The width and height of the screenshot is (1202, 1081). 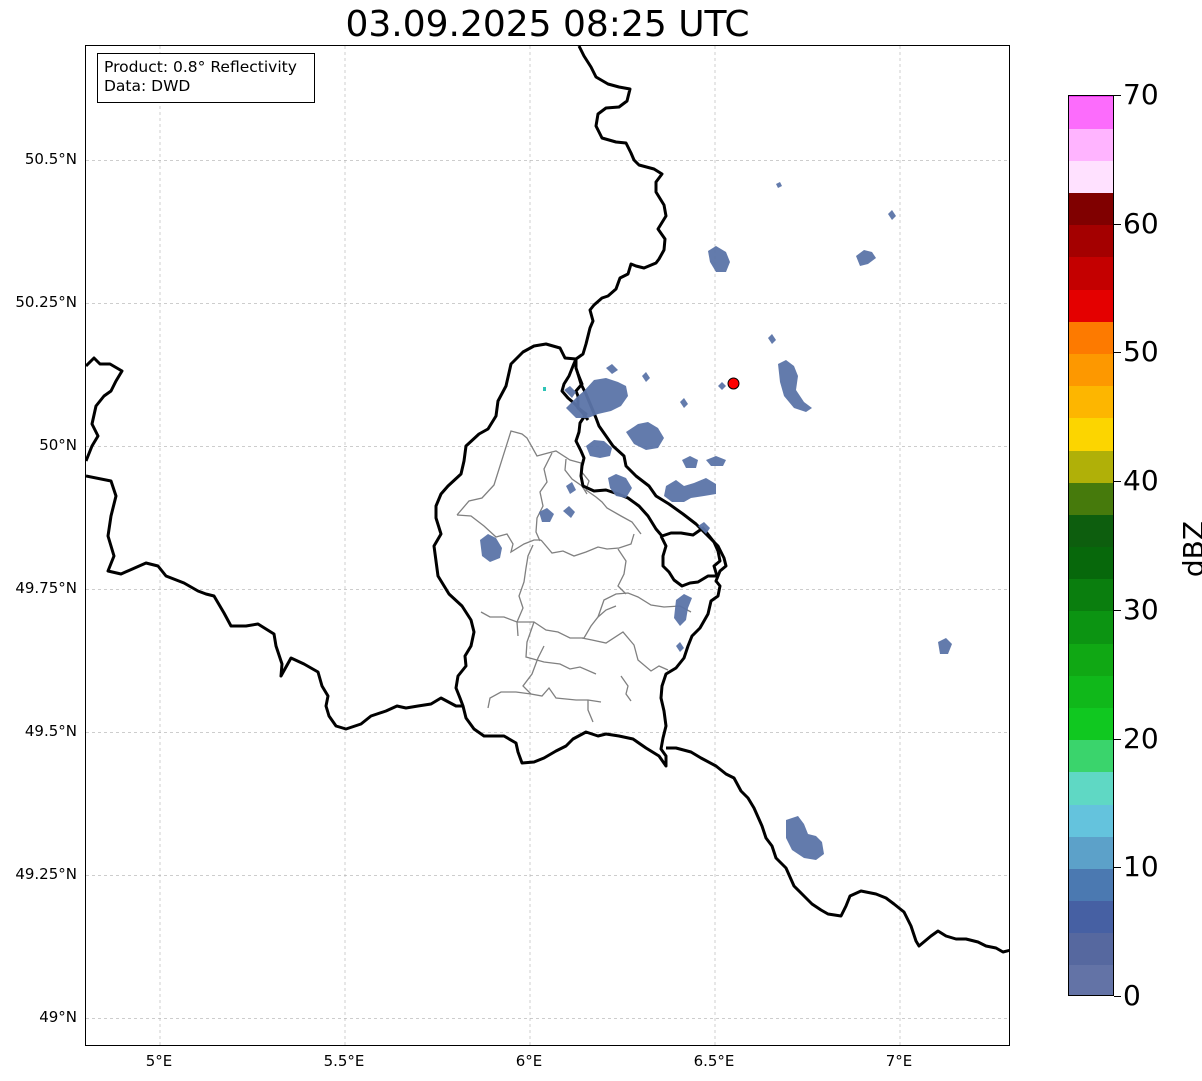 I want to click on colorbar-tick-label: 60, so click(x=1141, y=223).